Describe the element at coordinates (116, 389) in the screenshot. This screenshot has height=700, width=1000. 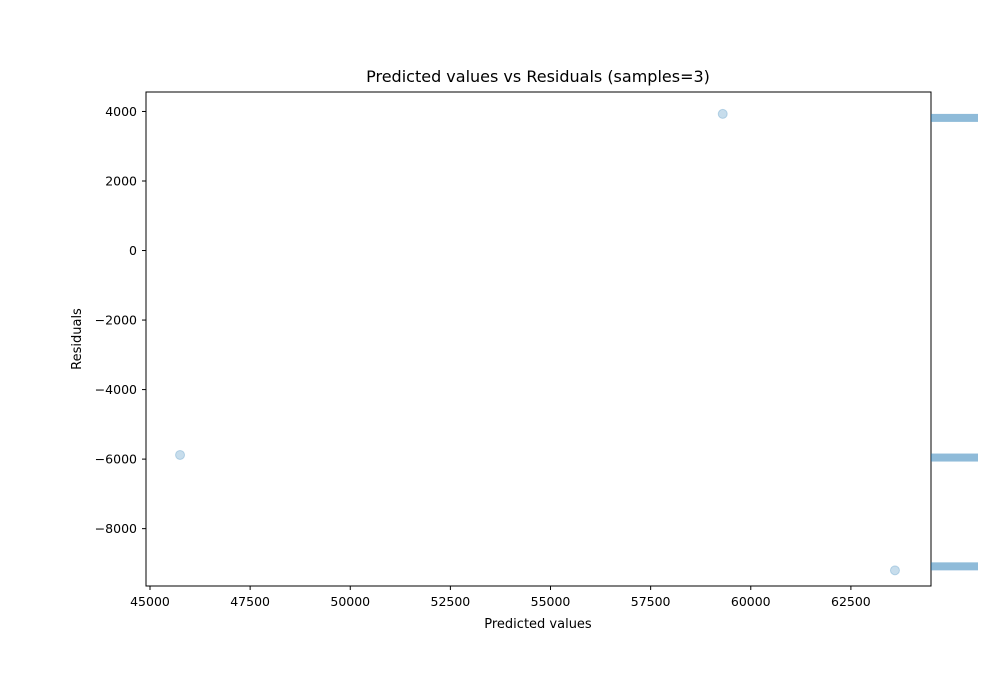
I see `y-tick-label: −4000` at that location.